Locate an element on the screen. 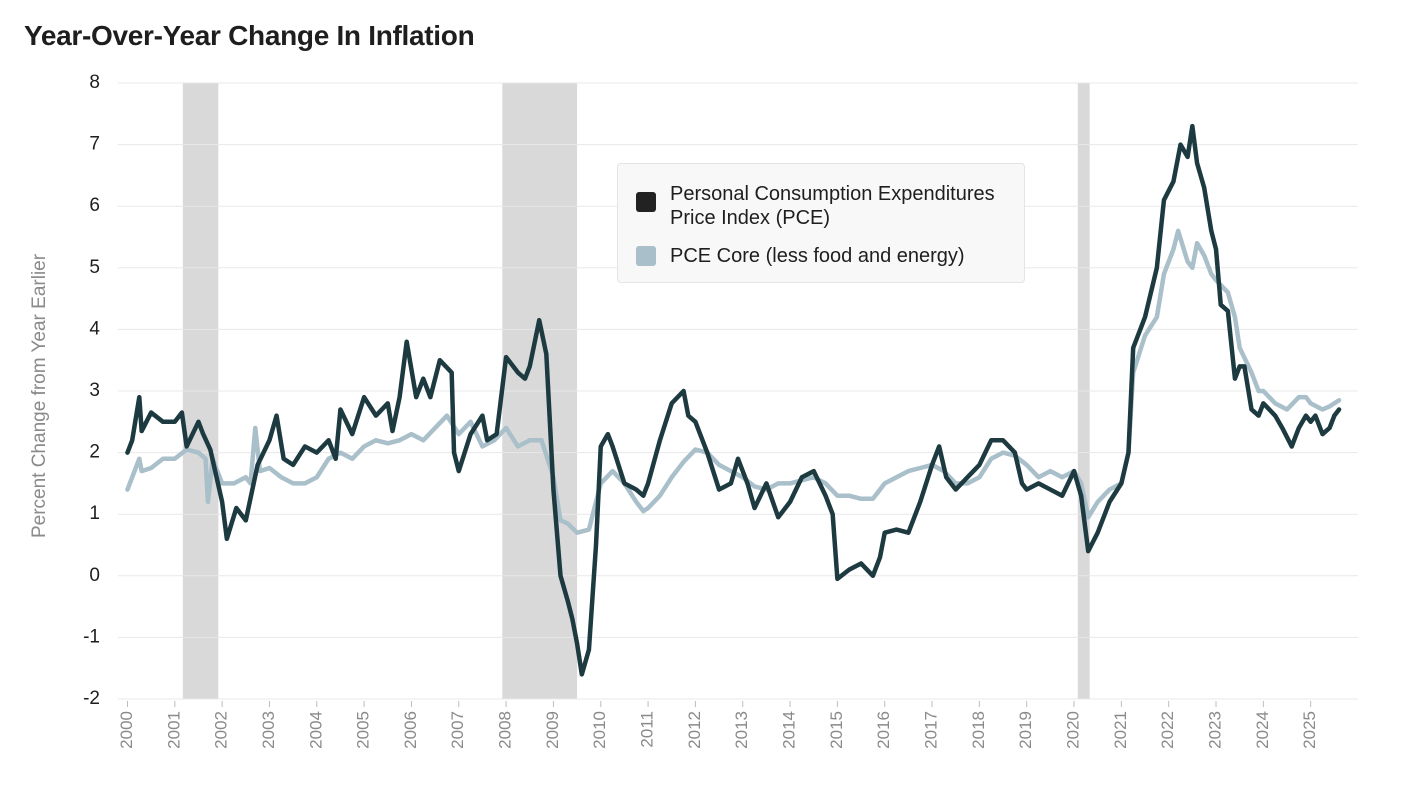  x-tick-label: 2016 is located at coordinates (883, 730).